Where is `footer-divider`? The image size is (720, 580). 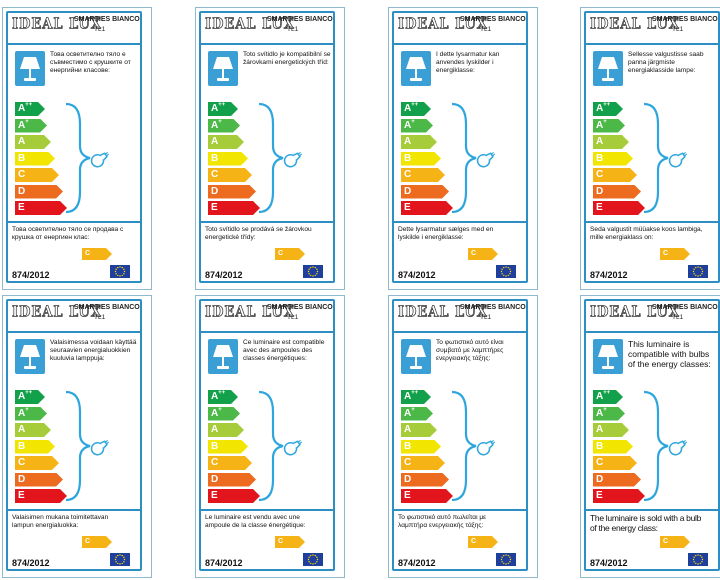 footer-divider is located at coordinates (460, 222).